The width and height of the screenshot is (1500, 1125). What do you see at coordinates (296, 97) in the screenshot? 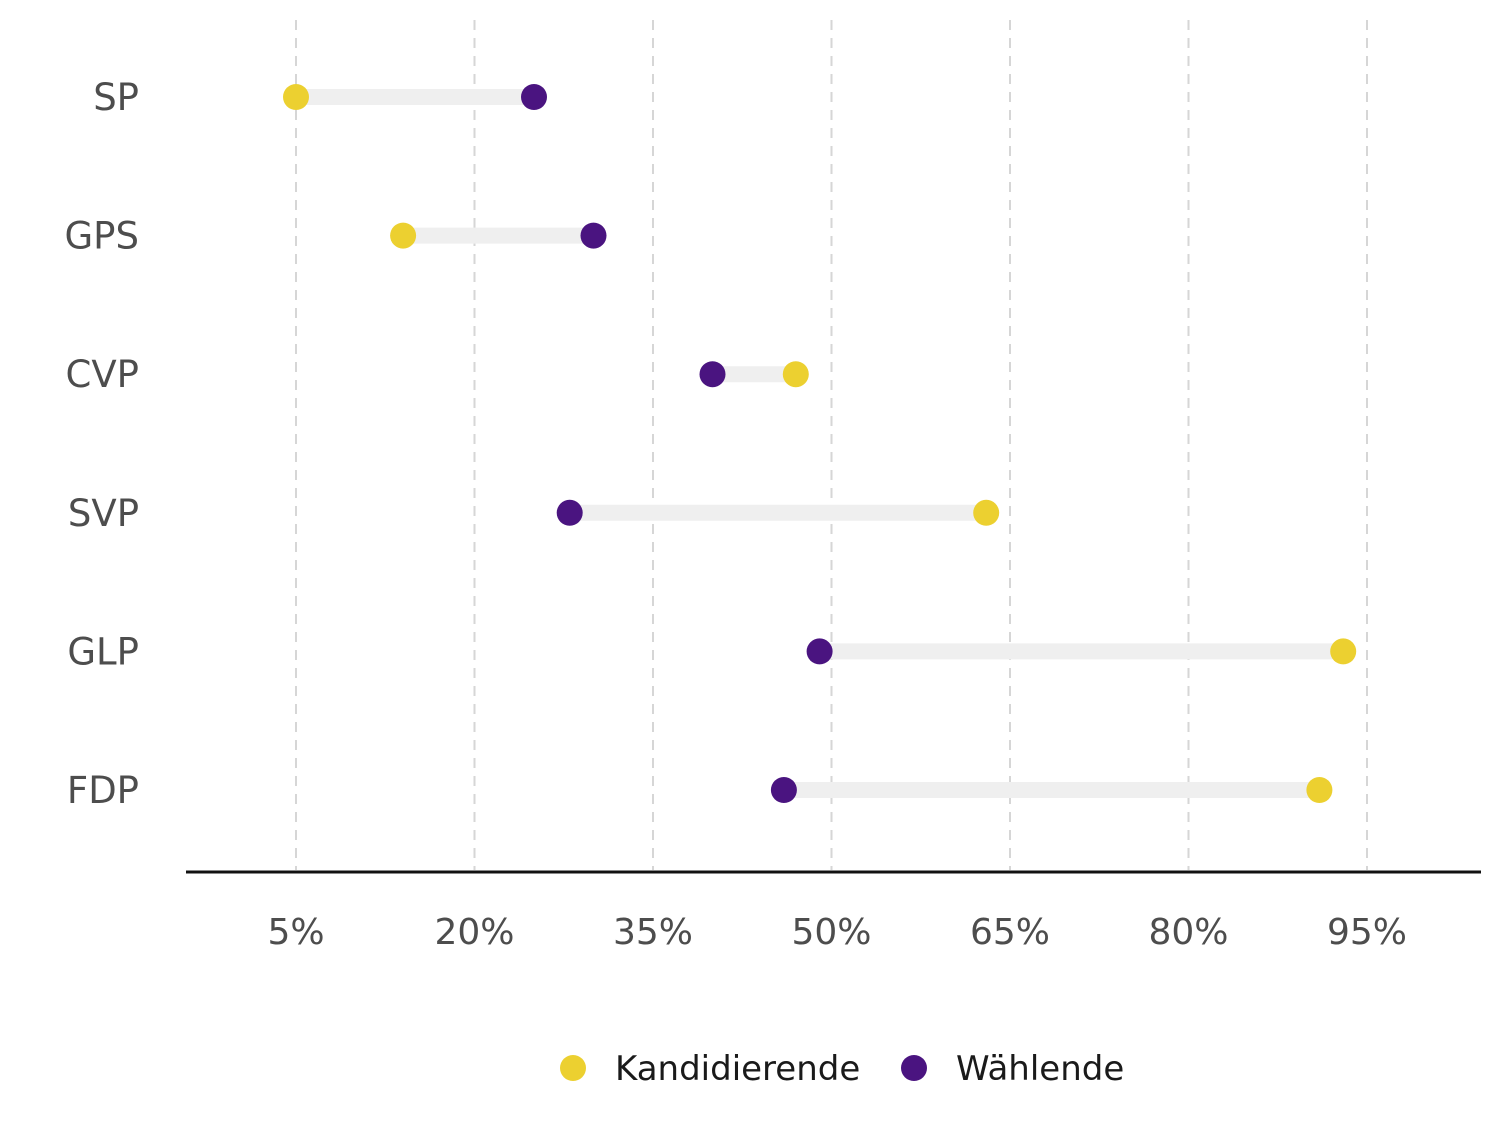
I see `point-kandidierende-sp` at bounding box center [296, 97].